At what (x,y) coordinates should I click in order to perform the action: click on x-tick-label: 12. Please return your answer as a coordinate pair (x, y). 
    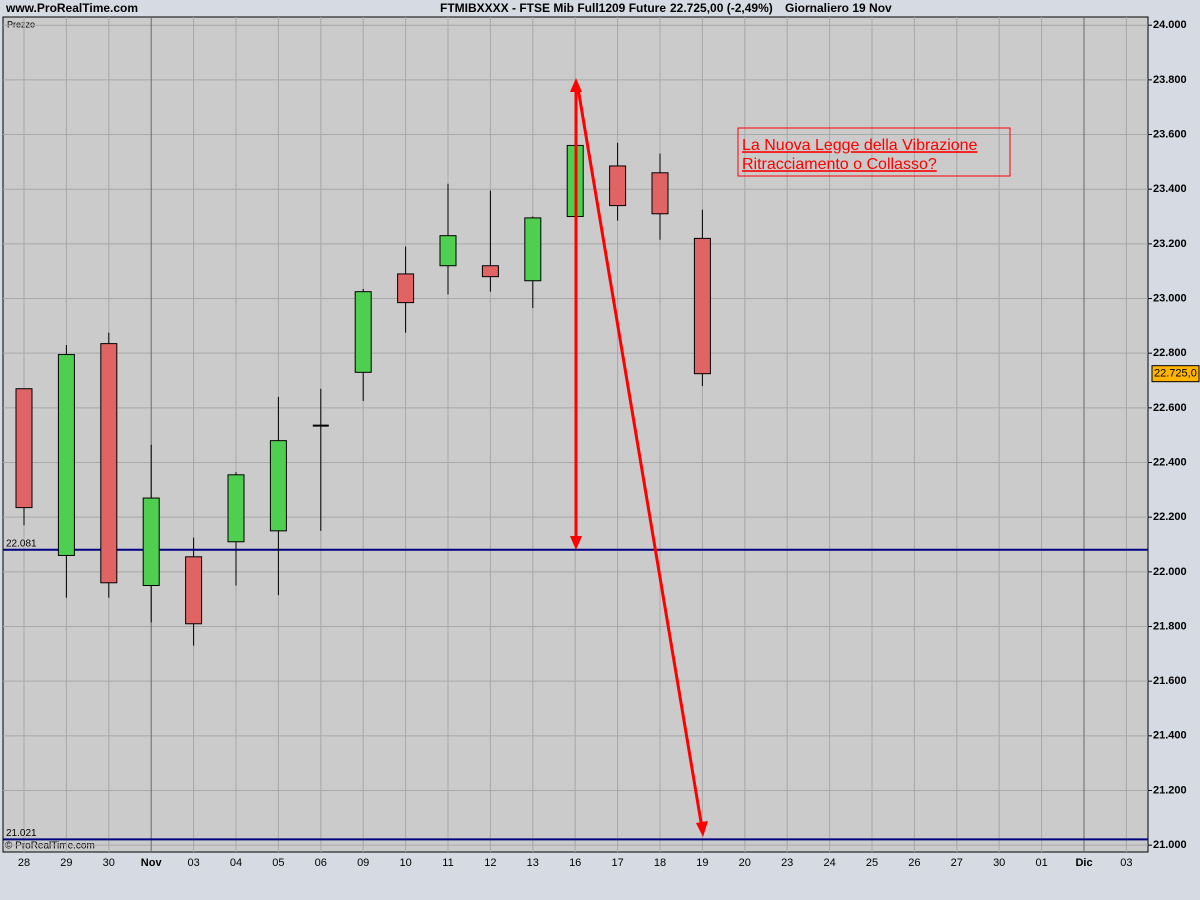
    Looking at the image, I should click on (490, 863).